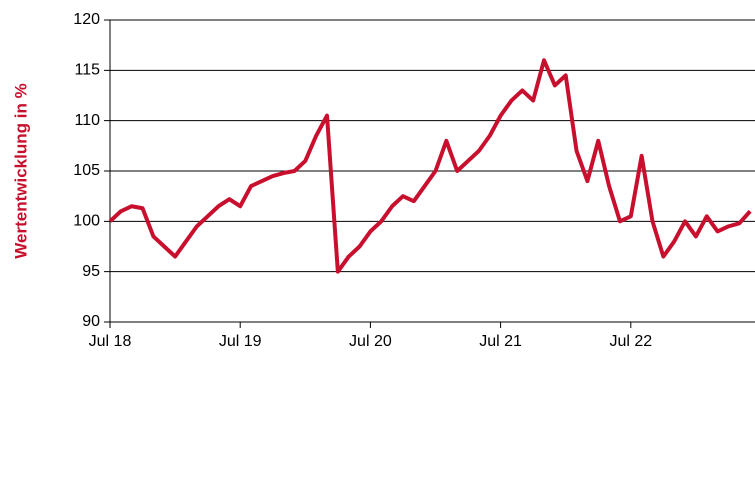  I want to click on y-tick-label: 105, so click(86, 170).